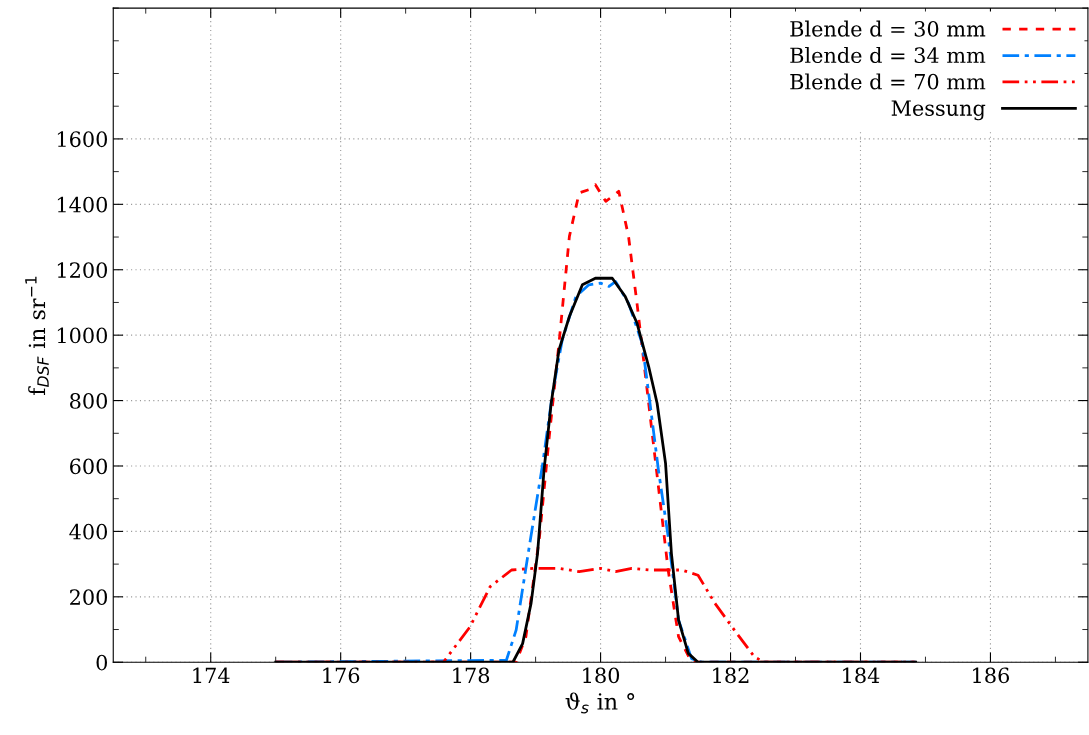 This screenshot has width=1089, height=735. I want to click on x-tick-label: 180, so click(601, 675).